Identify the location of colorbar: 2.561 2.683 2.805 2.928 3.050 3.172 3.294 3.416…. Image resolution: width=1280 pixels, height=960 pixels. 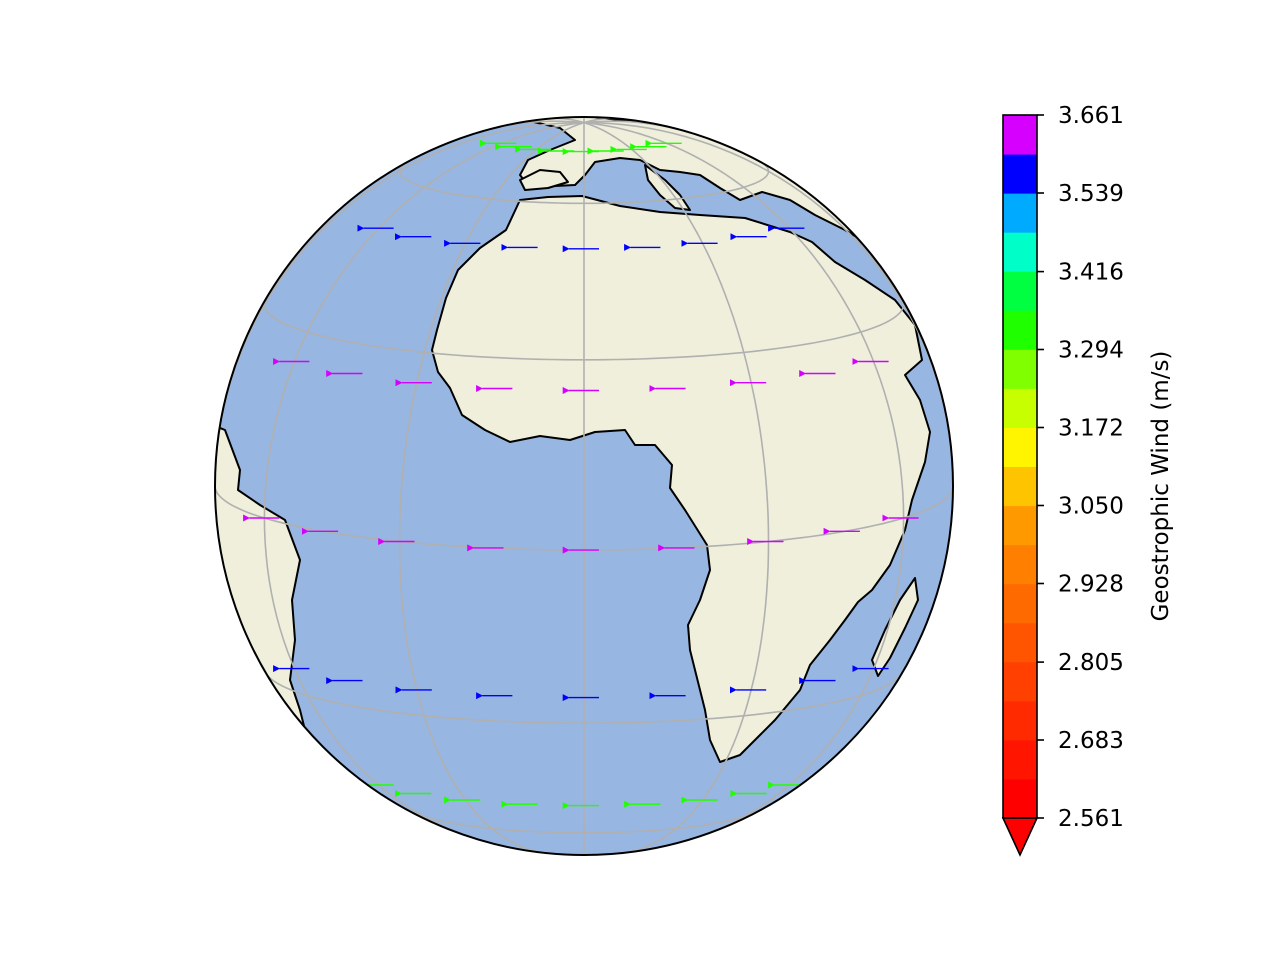
(1087, 480).